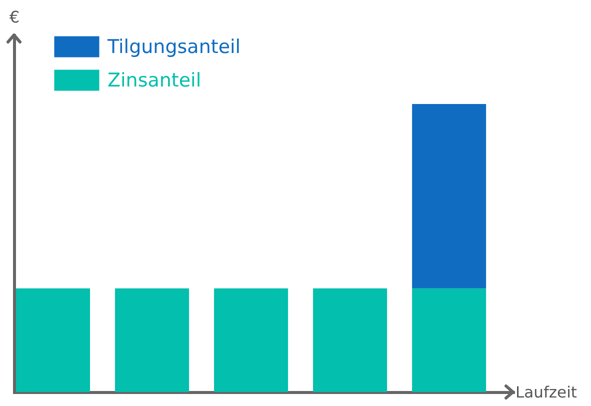  What do you see at coordinates (155, 80) in the screenshot?
I see `legend-label: Zinsanteil` at bounding box center [155, 80].